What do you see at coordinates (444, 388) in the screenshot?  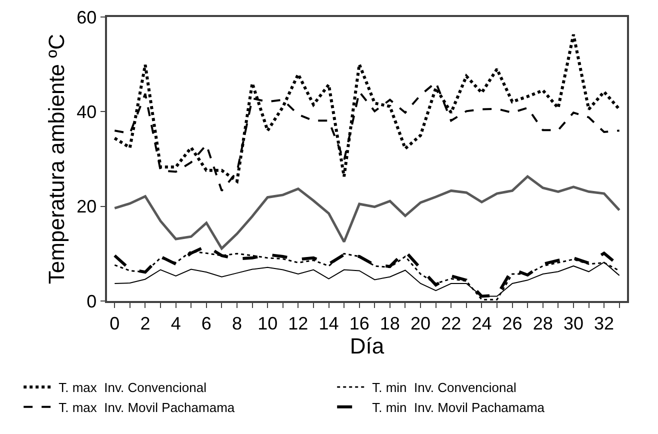 I see `legend-label: T. min Inv. Convencional` at bounding box center [444, 388].